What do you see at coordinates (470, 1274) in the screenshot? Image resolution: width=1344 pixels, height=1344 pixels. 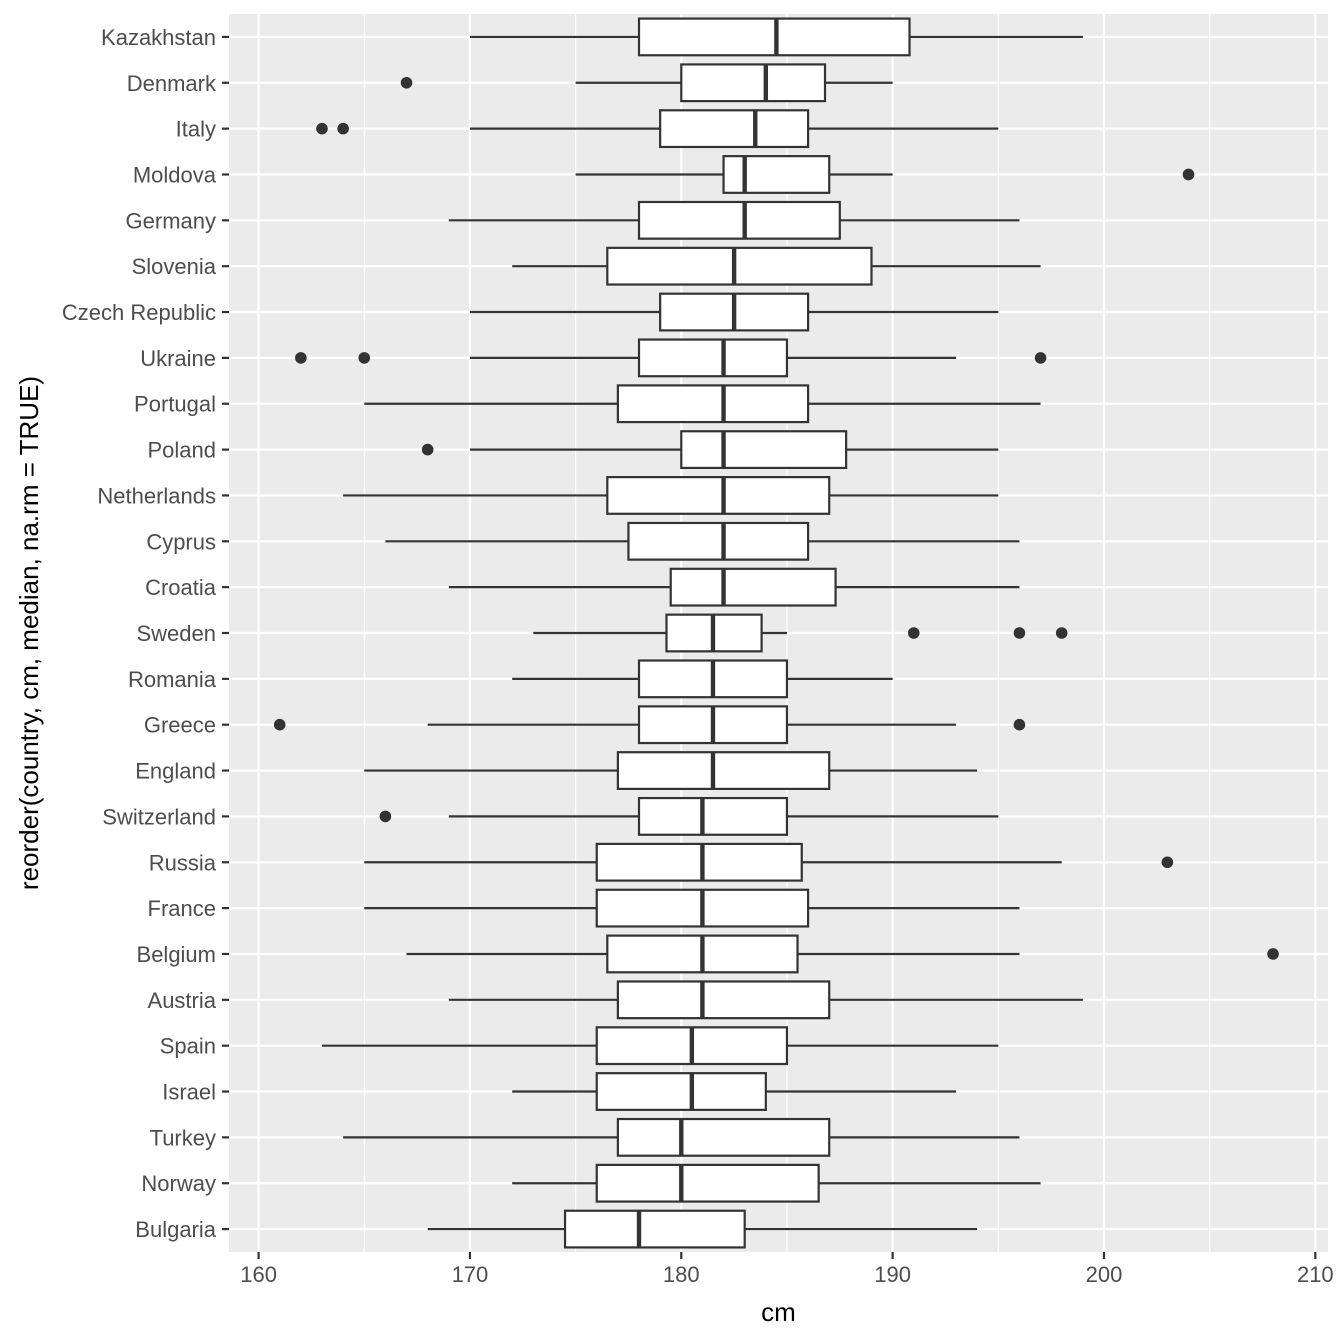 I see `x-tick-label: 170` at bounding box center [470, 1274].